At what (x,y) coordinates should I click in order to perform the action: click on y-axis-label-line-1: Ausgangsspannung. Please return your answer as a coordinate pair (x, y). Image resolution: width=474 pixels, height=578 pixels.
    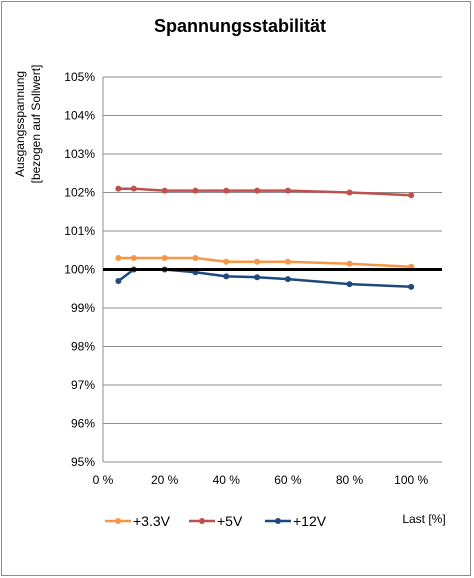
    Looking at the image, I should click on (20, 124).